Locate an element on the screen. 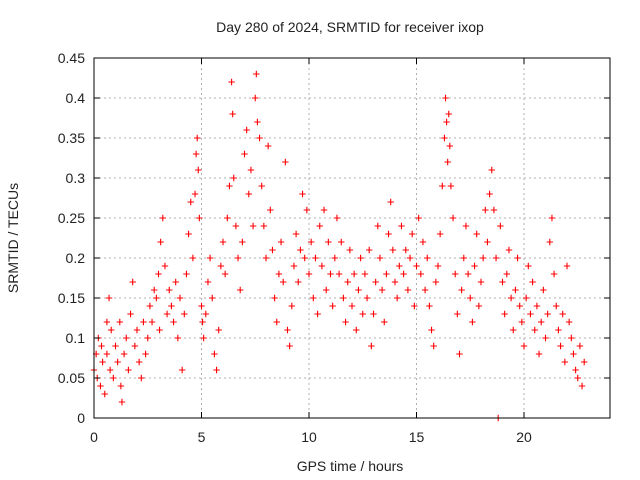 The height and width of the screenshot is (480, 640). y-axis-label: SRMTID / TECUs is located at coordinates (13, 238).